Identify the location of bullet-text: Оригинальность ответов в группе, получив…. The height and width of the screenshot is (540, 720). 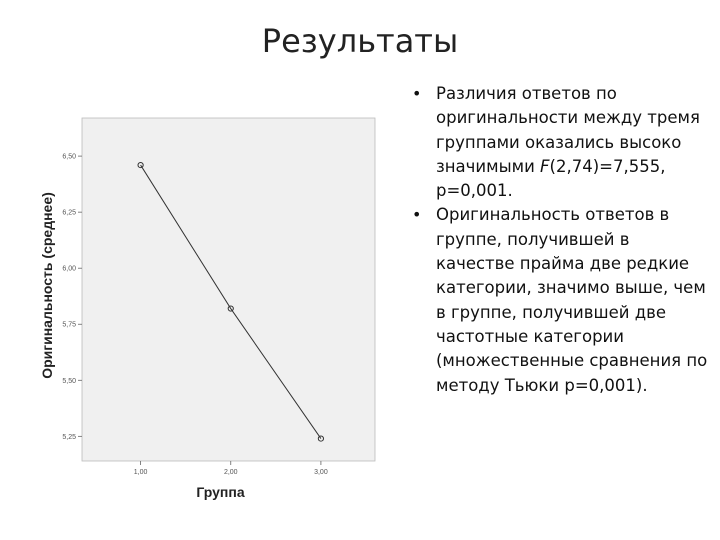
(572, 300).